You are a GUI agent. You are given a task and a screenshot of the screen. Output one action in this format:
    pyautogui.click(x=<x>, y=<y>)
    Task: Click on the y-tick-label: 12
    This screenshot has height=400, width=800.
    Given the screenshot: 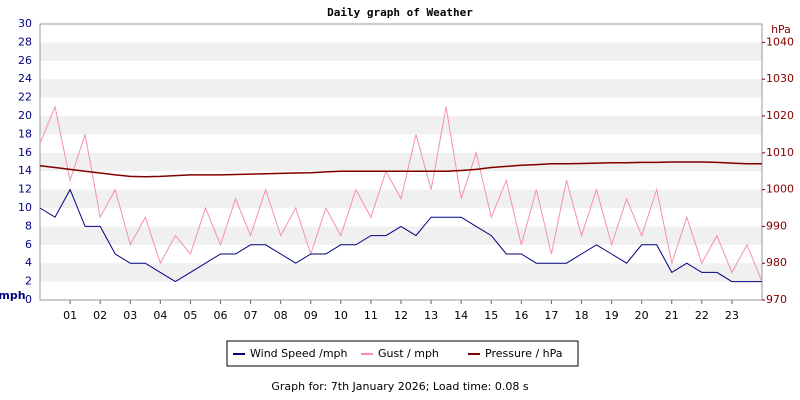 What is the action you would take?
    pyautogui.click(x=25, y=189)
    